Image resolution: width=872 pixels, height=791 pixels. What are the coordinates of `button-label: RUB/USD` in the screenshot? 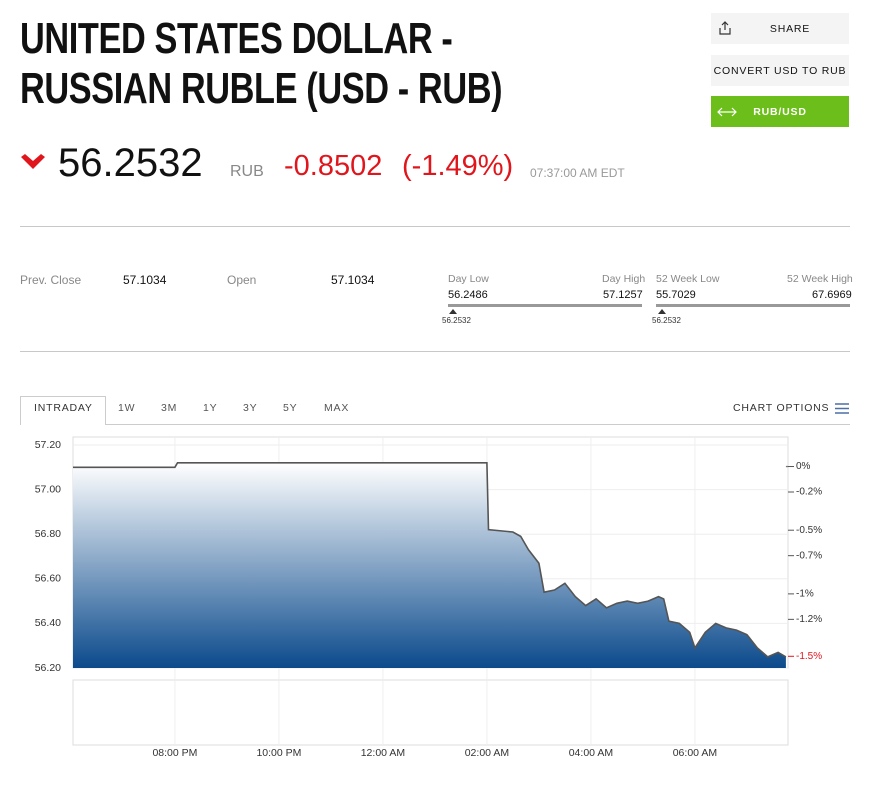 It's located at (780, 111).